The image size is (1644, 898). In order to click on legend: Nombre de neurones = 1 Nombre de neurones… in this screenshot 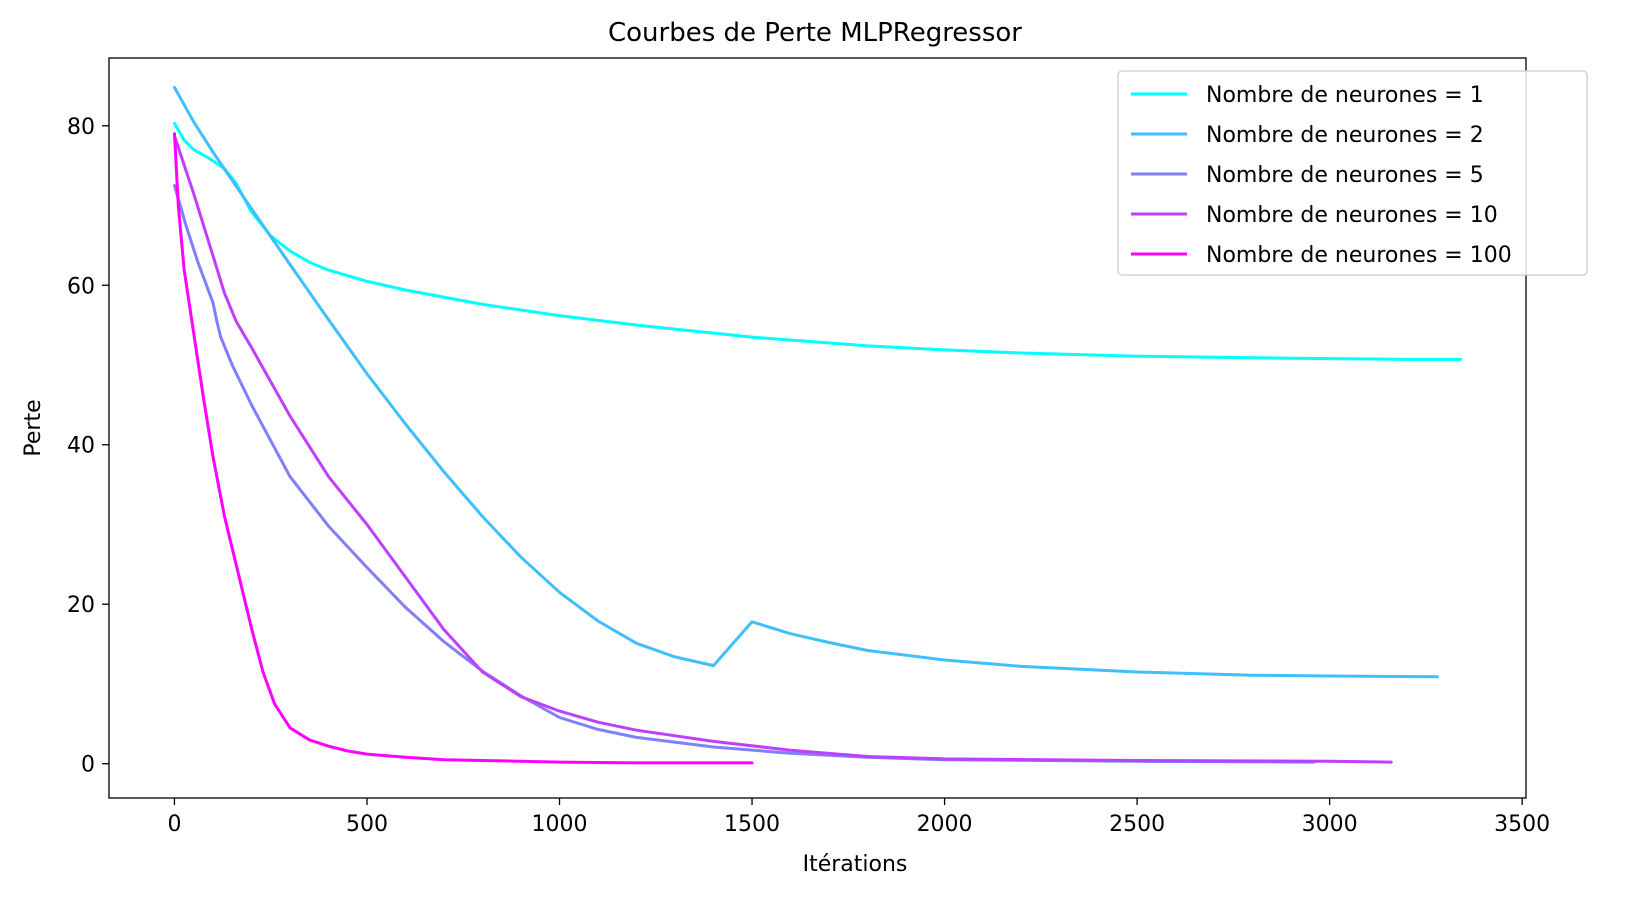, I will do `click(1352, 173)`.